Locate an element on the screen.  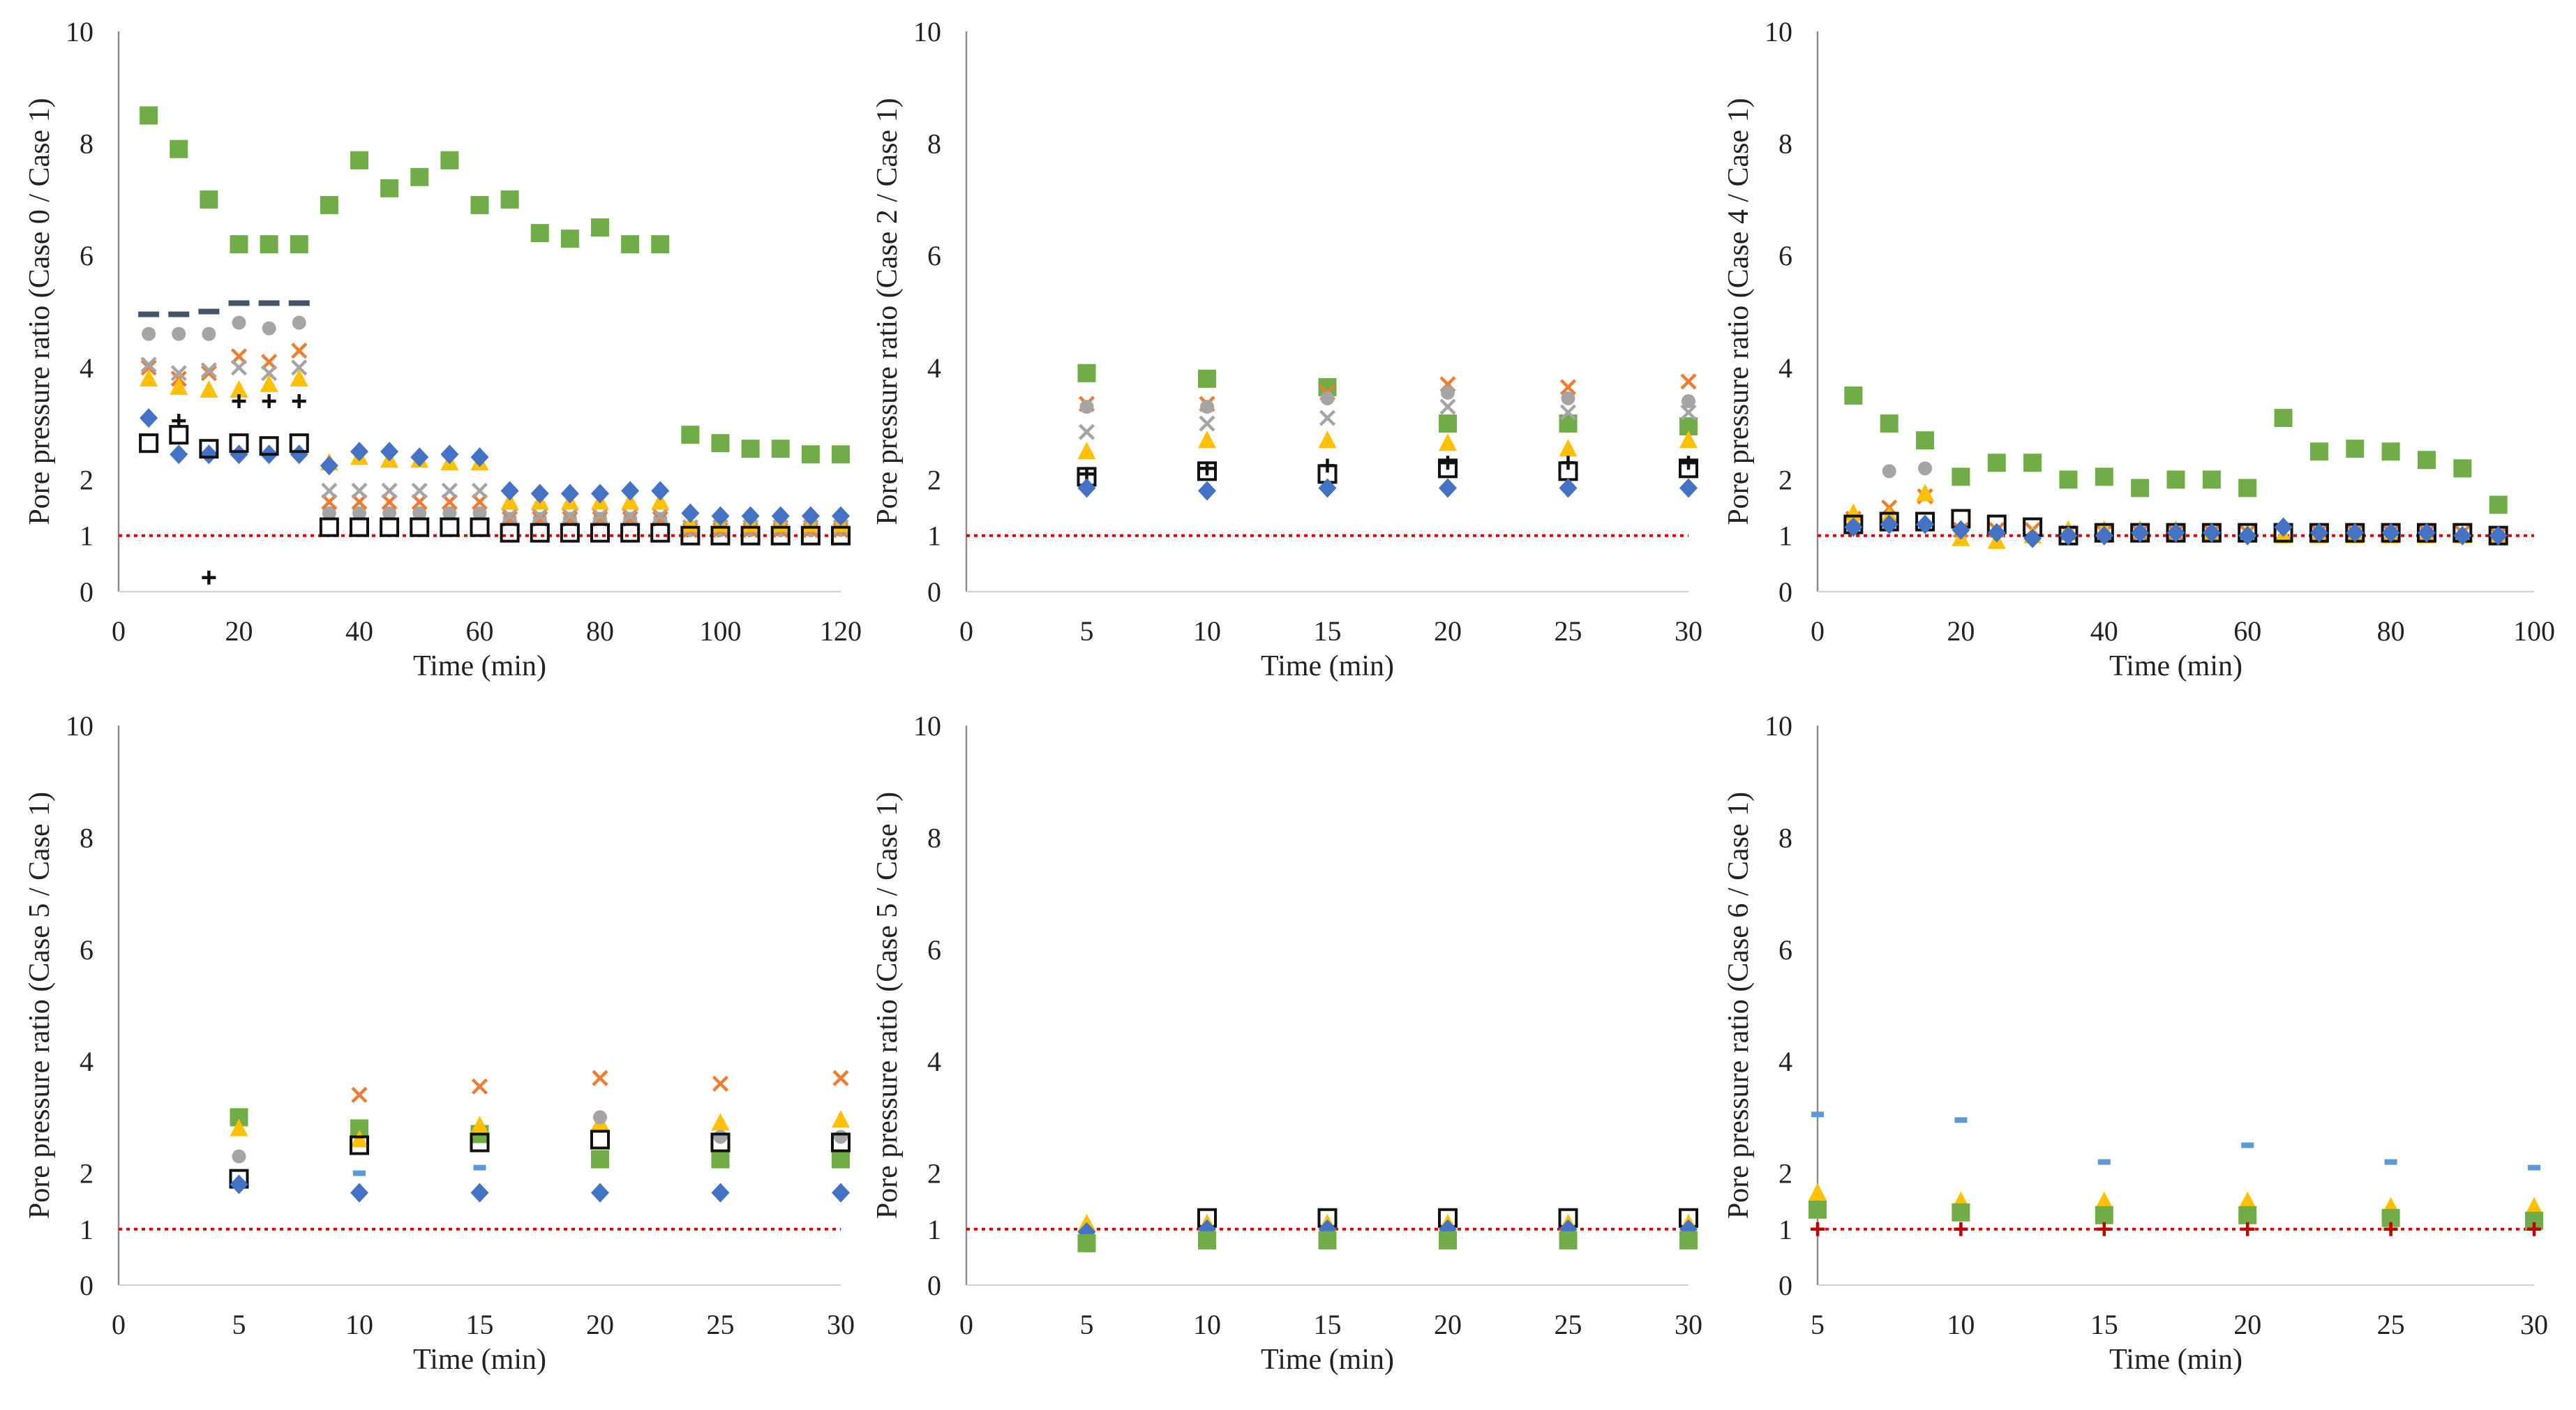
x-tick-label: 20 is located at coordinates (1448, 631).